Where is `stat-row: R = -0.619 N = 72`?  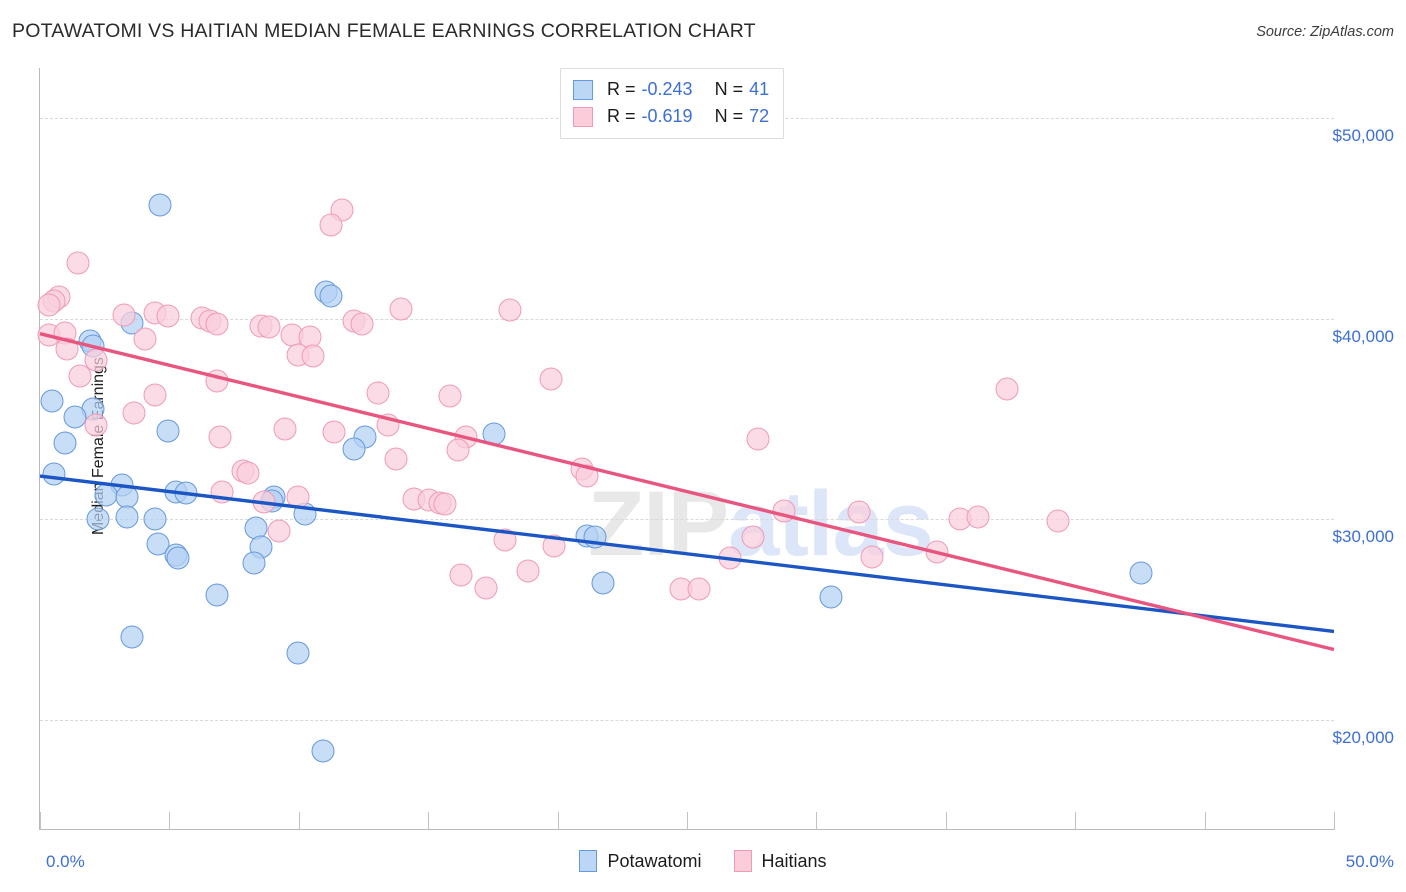 stat-row: R = -0.619 N = 72 is located at coordinates (671, 116).